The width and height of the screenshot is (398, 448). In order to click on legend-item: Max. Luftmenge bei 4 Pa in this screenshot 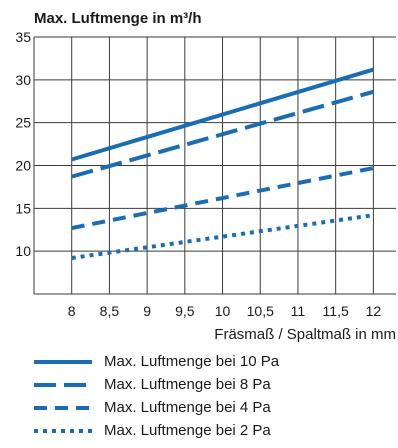, I will do `click(156, 407)`.